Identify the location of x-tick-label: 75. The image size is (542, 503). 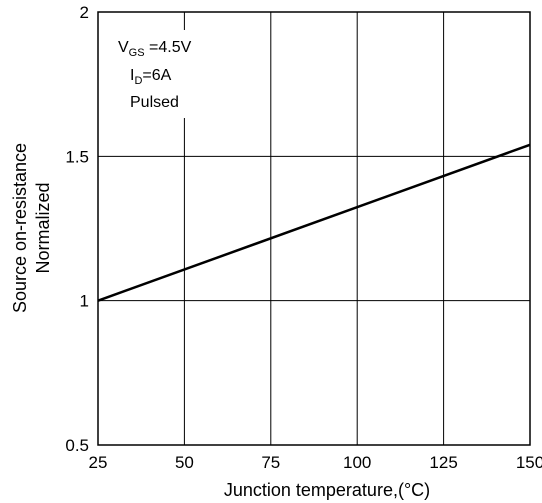
(270, 462).